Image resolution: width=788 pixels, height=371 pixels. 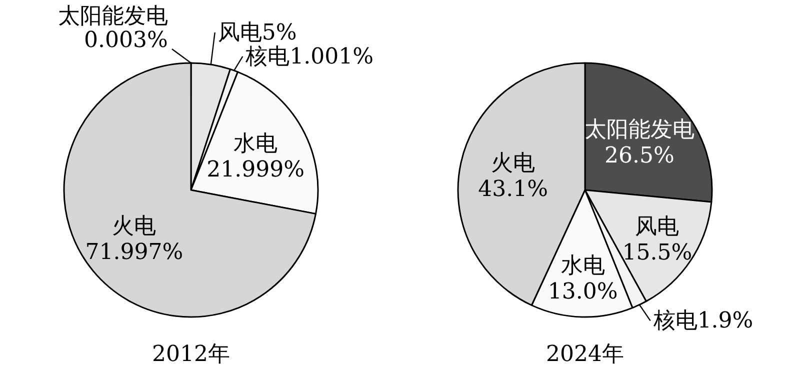 I want to click on data-label: 71.997%, so click(x=134, y=252).